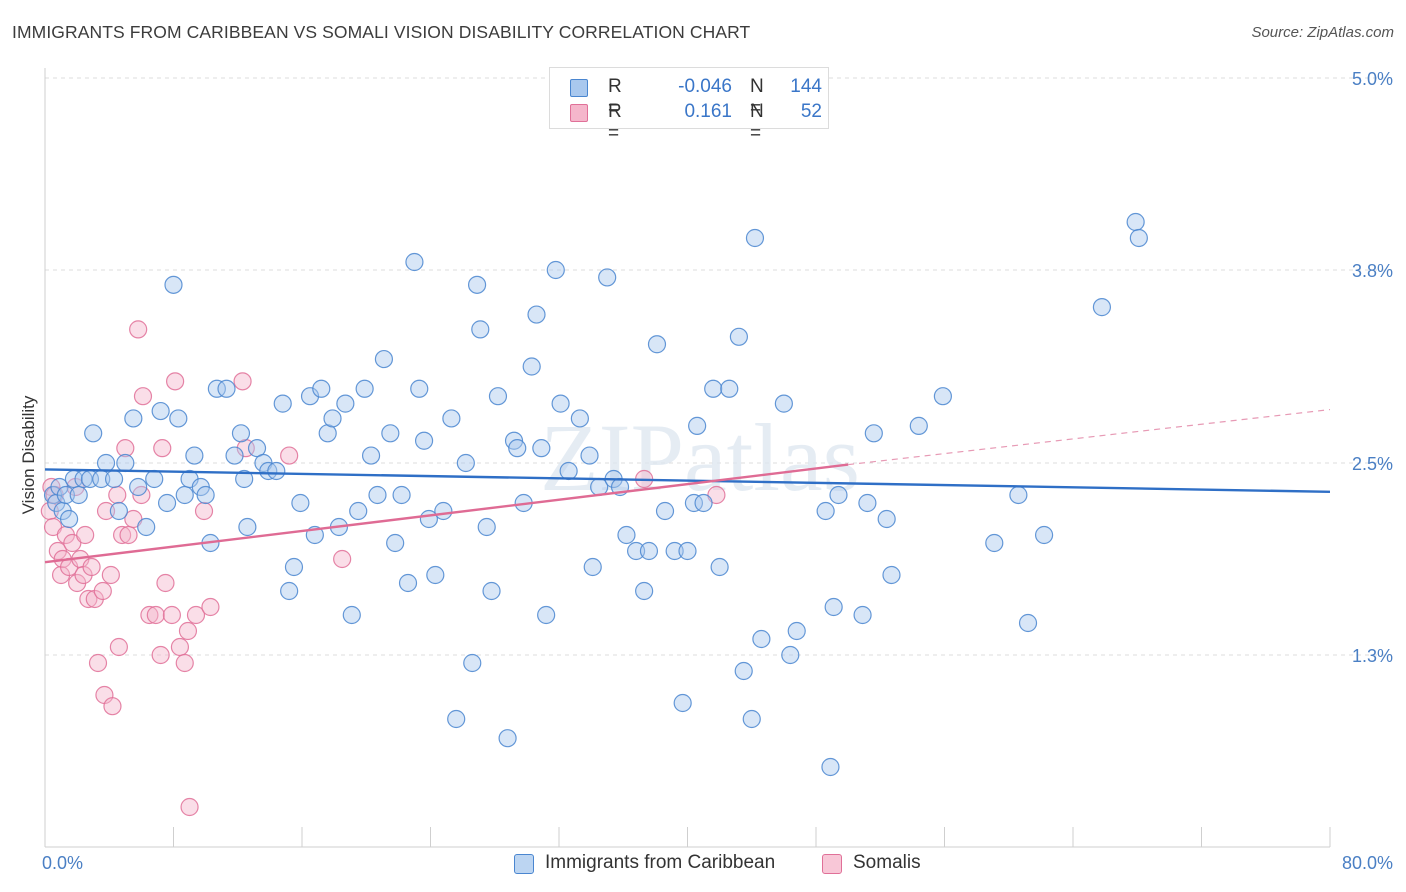 The height and width of the screenshot is (892, 1406). I want to click on correlation-legend: R = -0.046 N = 144 R = 0.161 N = 52, so click(689, 105).